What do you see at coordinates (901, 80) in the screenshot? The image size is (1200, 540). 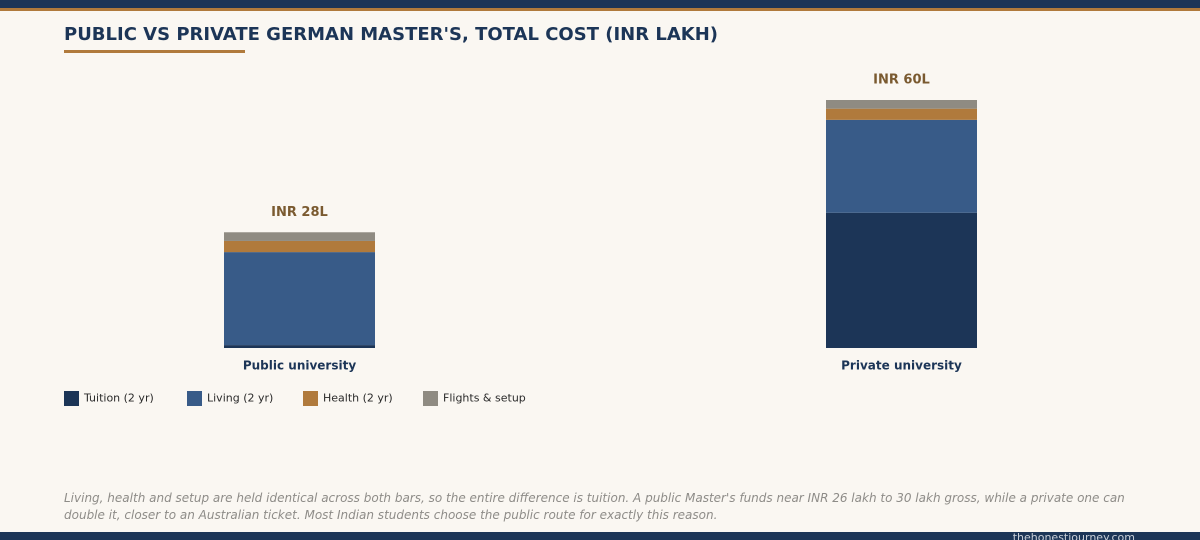 I see `total-label: INR 60L` at bounding box center [901, 80].